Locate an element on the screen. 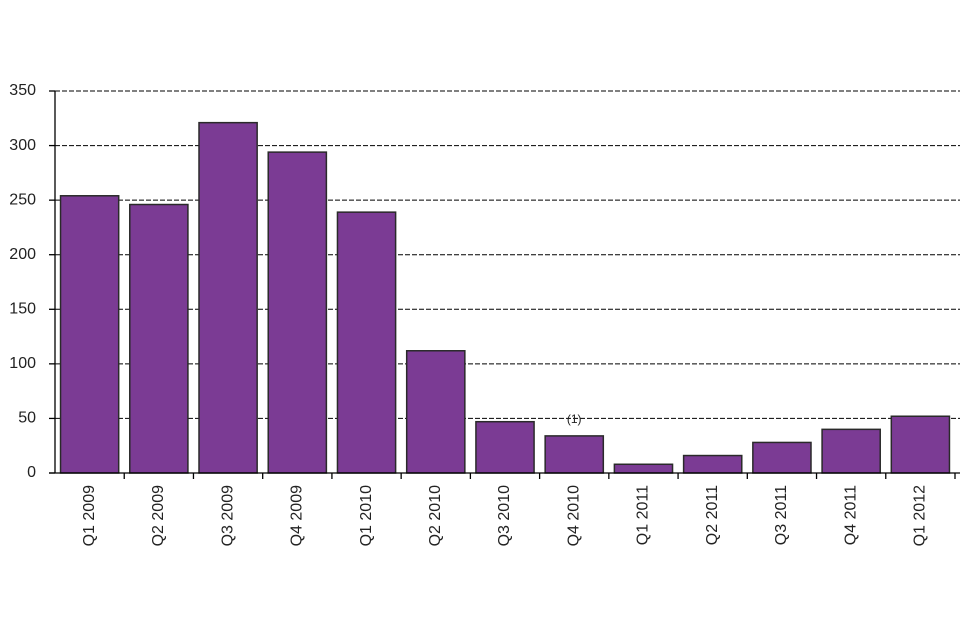 This screenshot has height=640, width=960. y-tick-label: 50 is located at coordinates (27, 418).